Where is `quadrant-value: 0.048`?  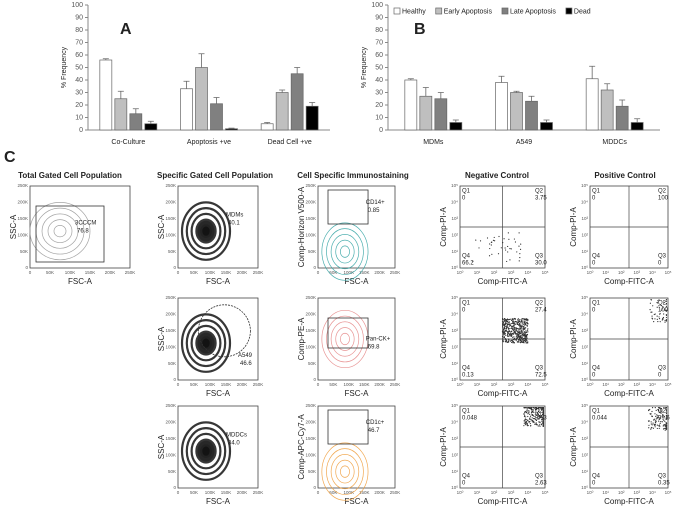 quadrant-value: 0.048 is located at coordinates (470, 419).